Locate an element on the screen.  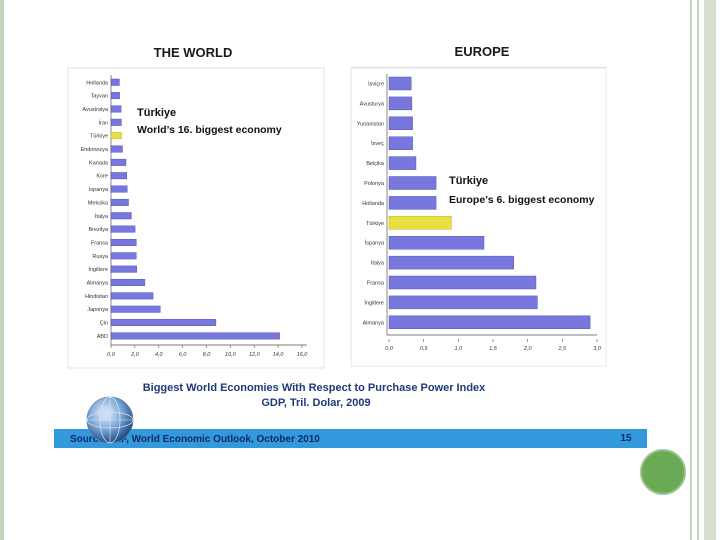
globe-icon is located at coordinates (110, 420).